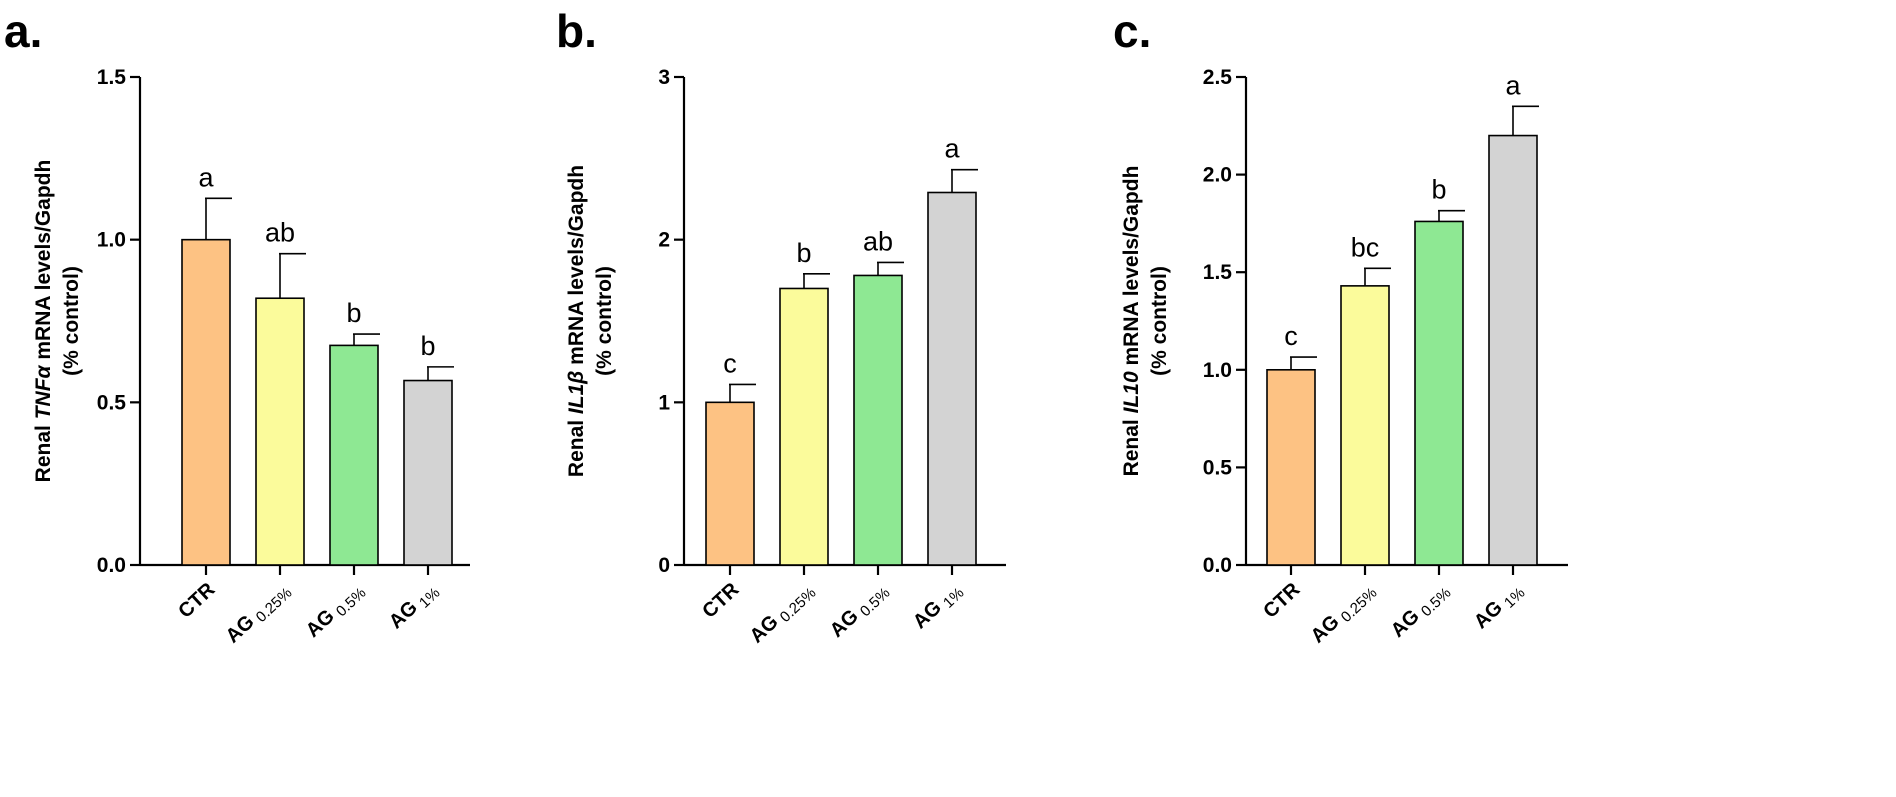  I want to click on y-tick-label: 2.0, so click(1217, 175).